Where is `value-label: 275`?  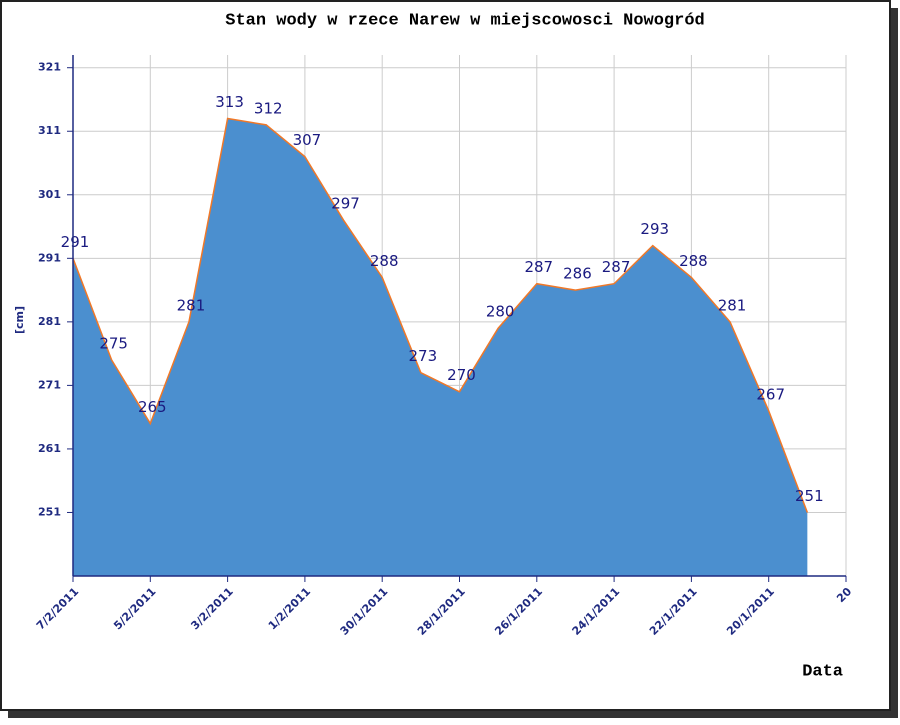 value-label: 275 is located at coordinates (113, 343).